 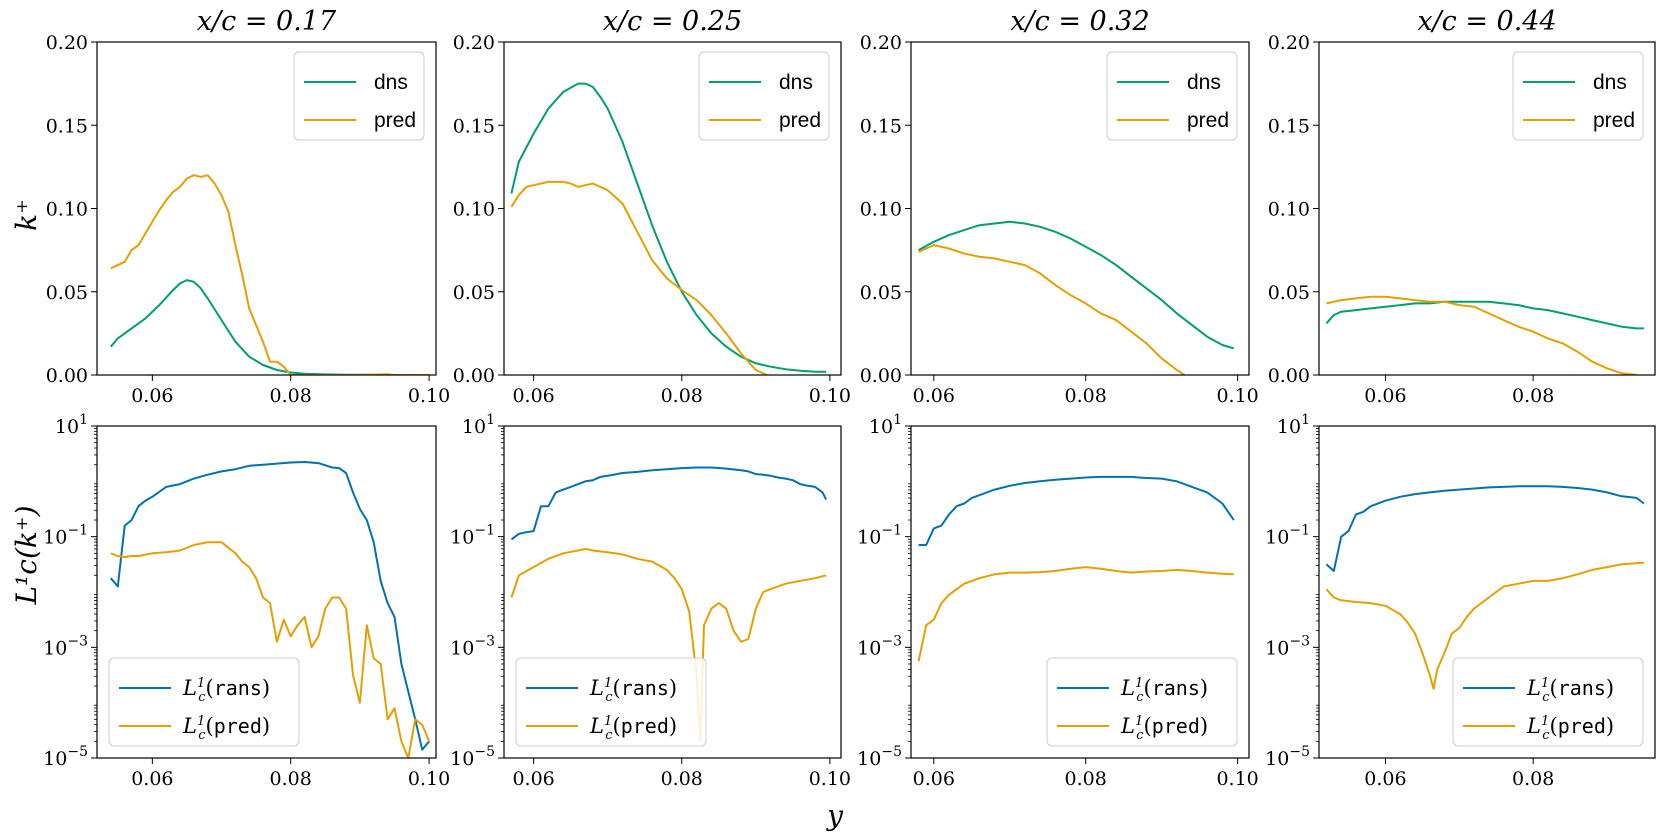 What do you see at coordinates (672, 21) in the screenshot?
I see `panel-title: x/c = 0.25` at bounding box center [672, 21].